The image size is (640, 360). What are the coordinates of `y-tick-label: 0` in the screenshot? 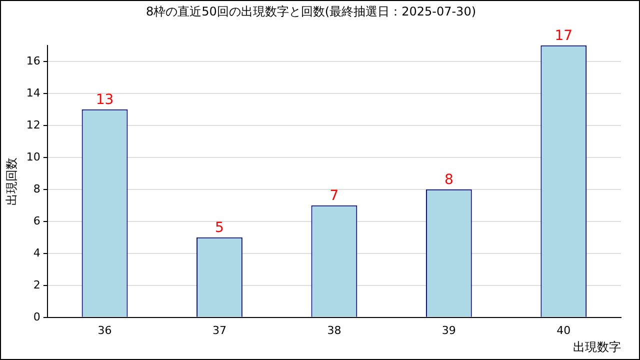 It's located at (36, 317).